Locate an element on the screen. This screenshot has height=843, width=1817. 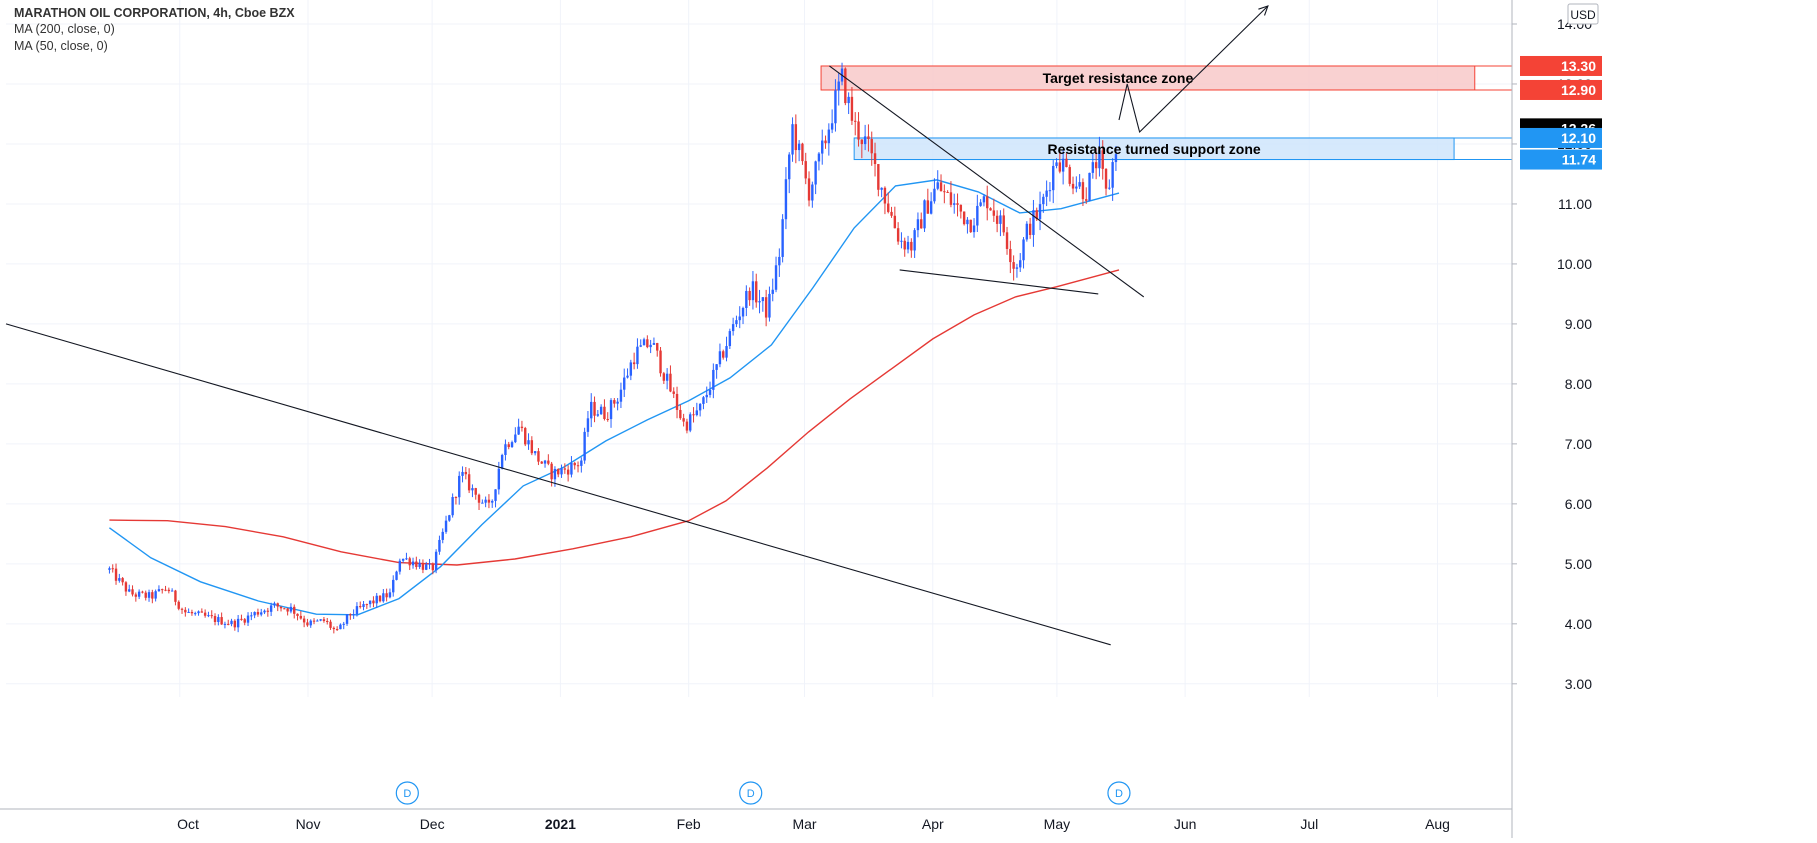
currency-box is located at coordinates (1583, 14).